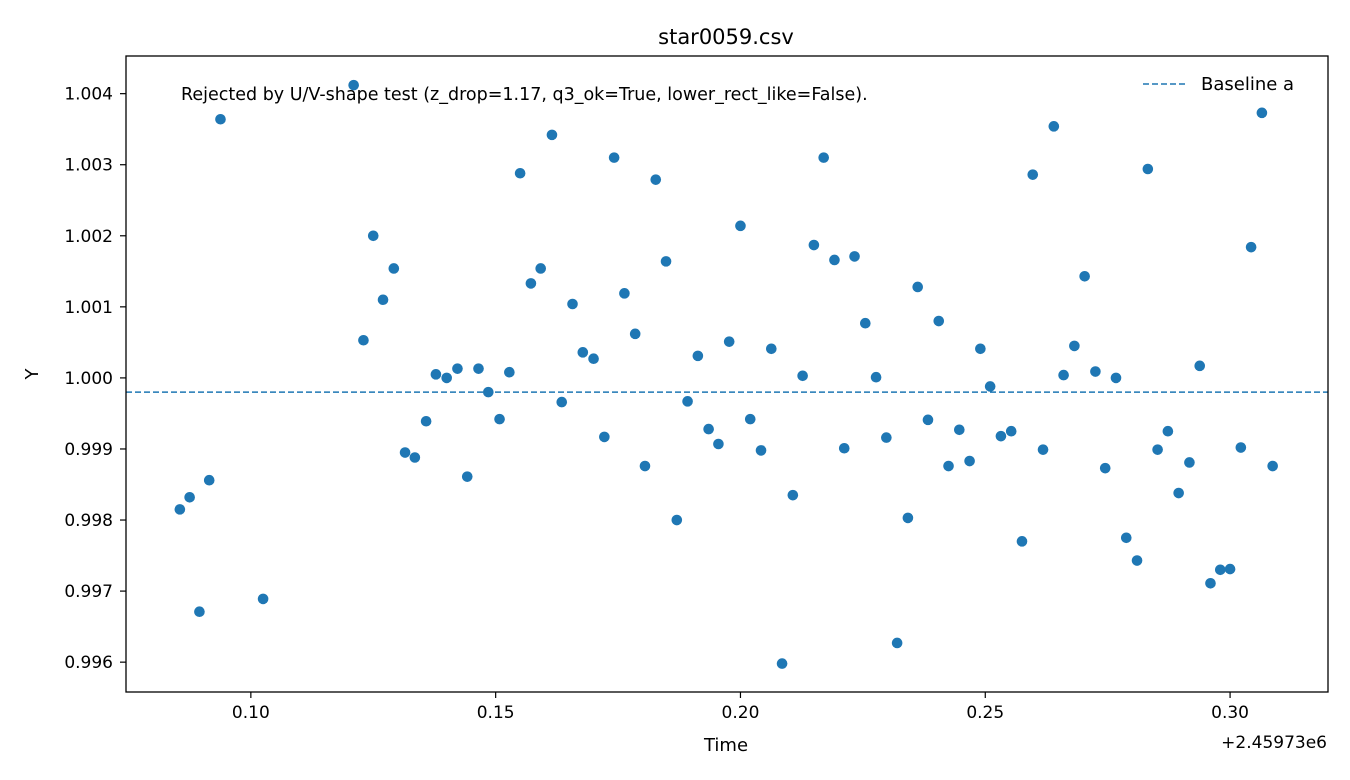  I want to click on y-tick-label: 1.001, so click(88, 308).